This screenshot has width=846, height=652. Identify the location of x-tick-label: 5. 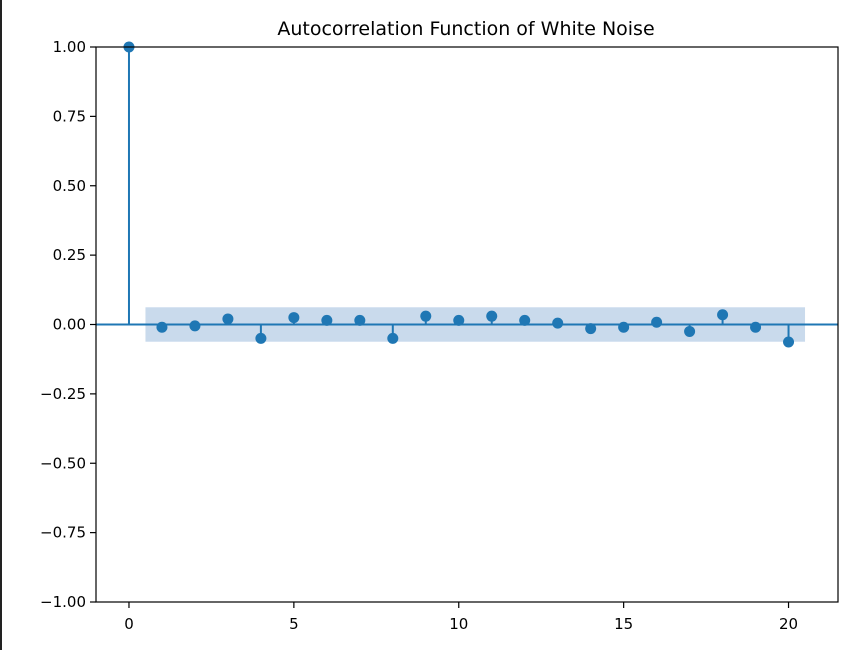
(294, 624).